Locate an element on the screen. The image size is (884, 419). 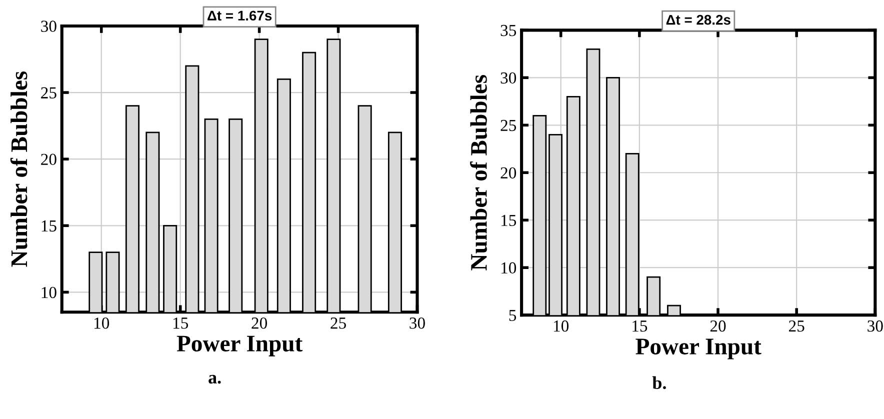
y-tick-label: 5 is located at coordinates (512, 316).